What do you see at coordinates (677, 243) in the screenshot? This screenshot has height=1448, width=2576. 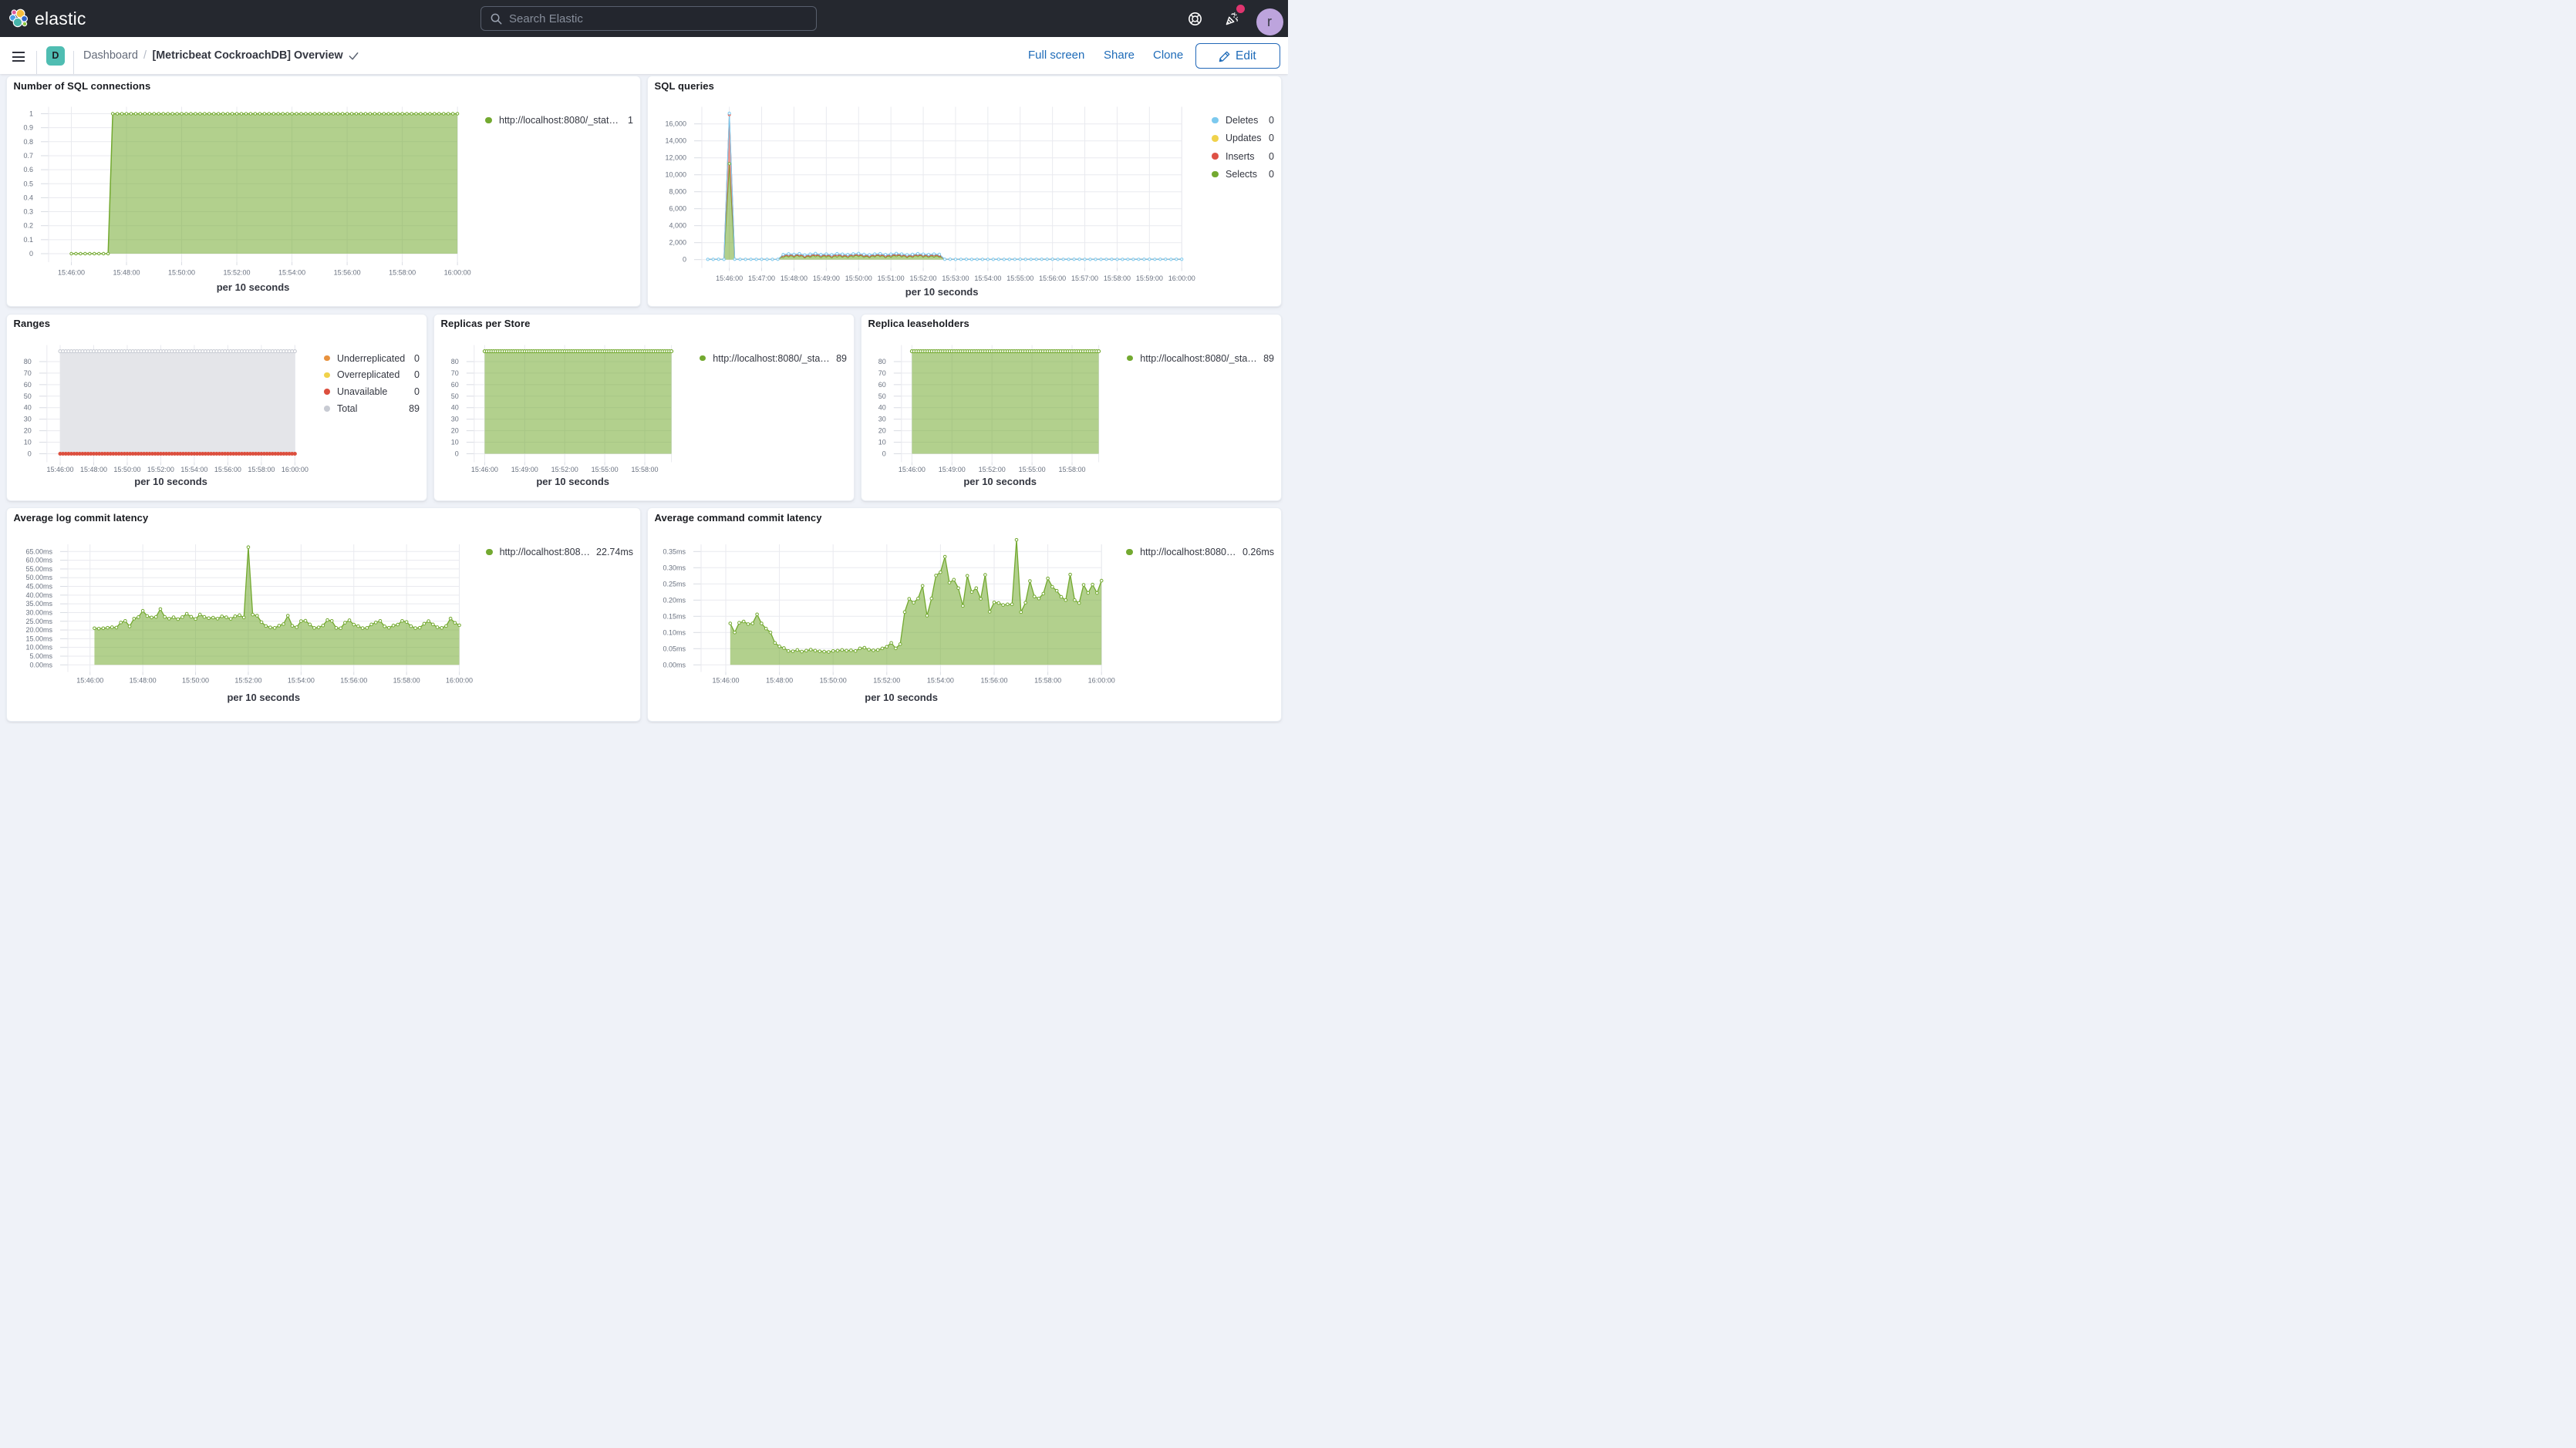 I see `svg-text: 2,000` at bounding box center [677, 243].